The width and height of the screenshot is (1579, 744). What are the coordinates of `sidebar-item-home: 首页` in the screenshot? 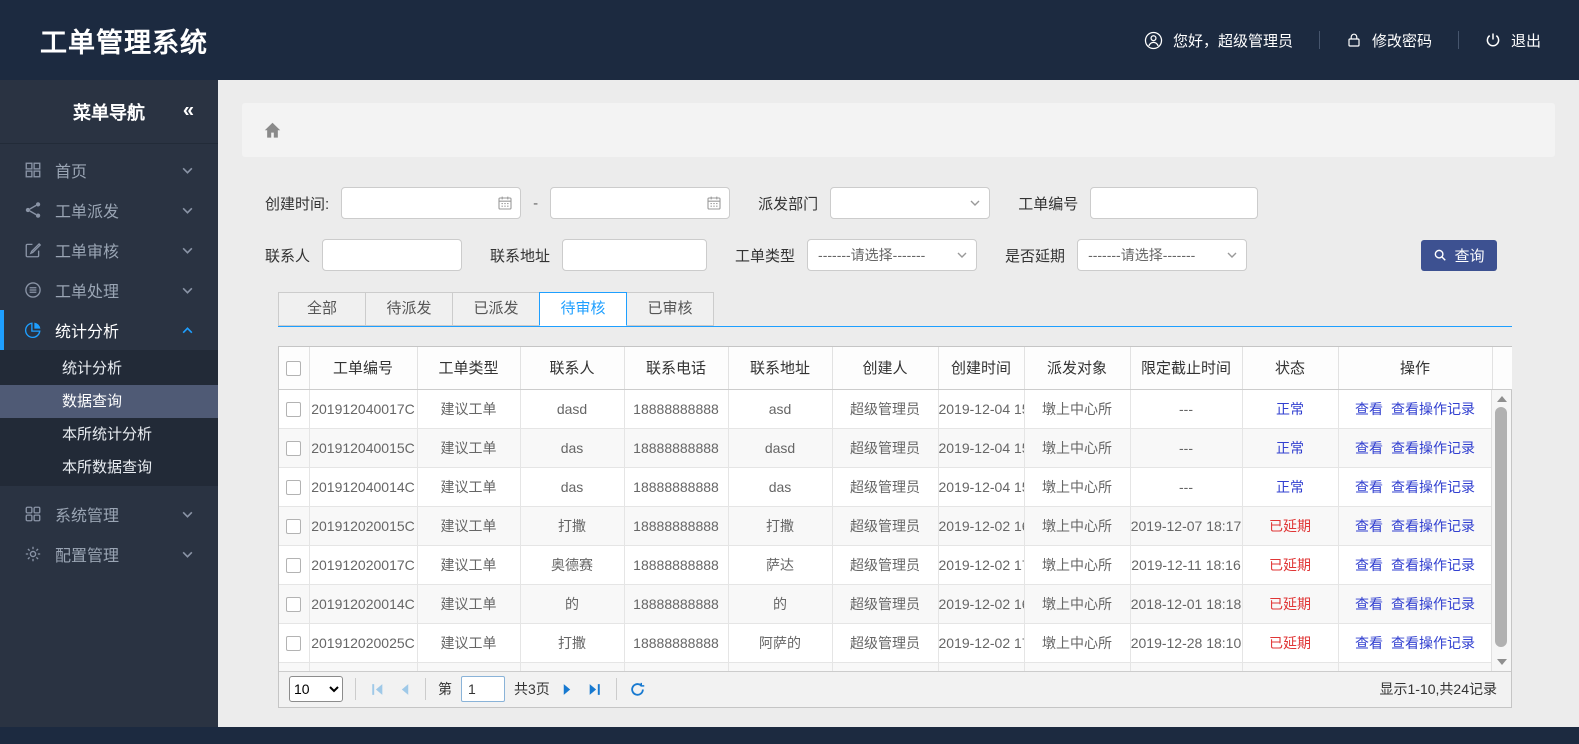 It's located at (109, 170).